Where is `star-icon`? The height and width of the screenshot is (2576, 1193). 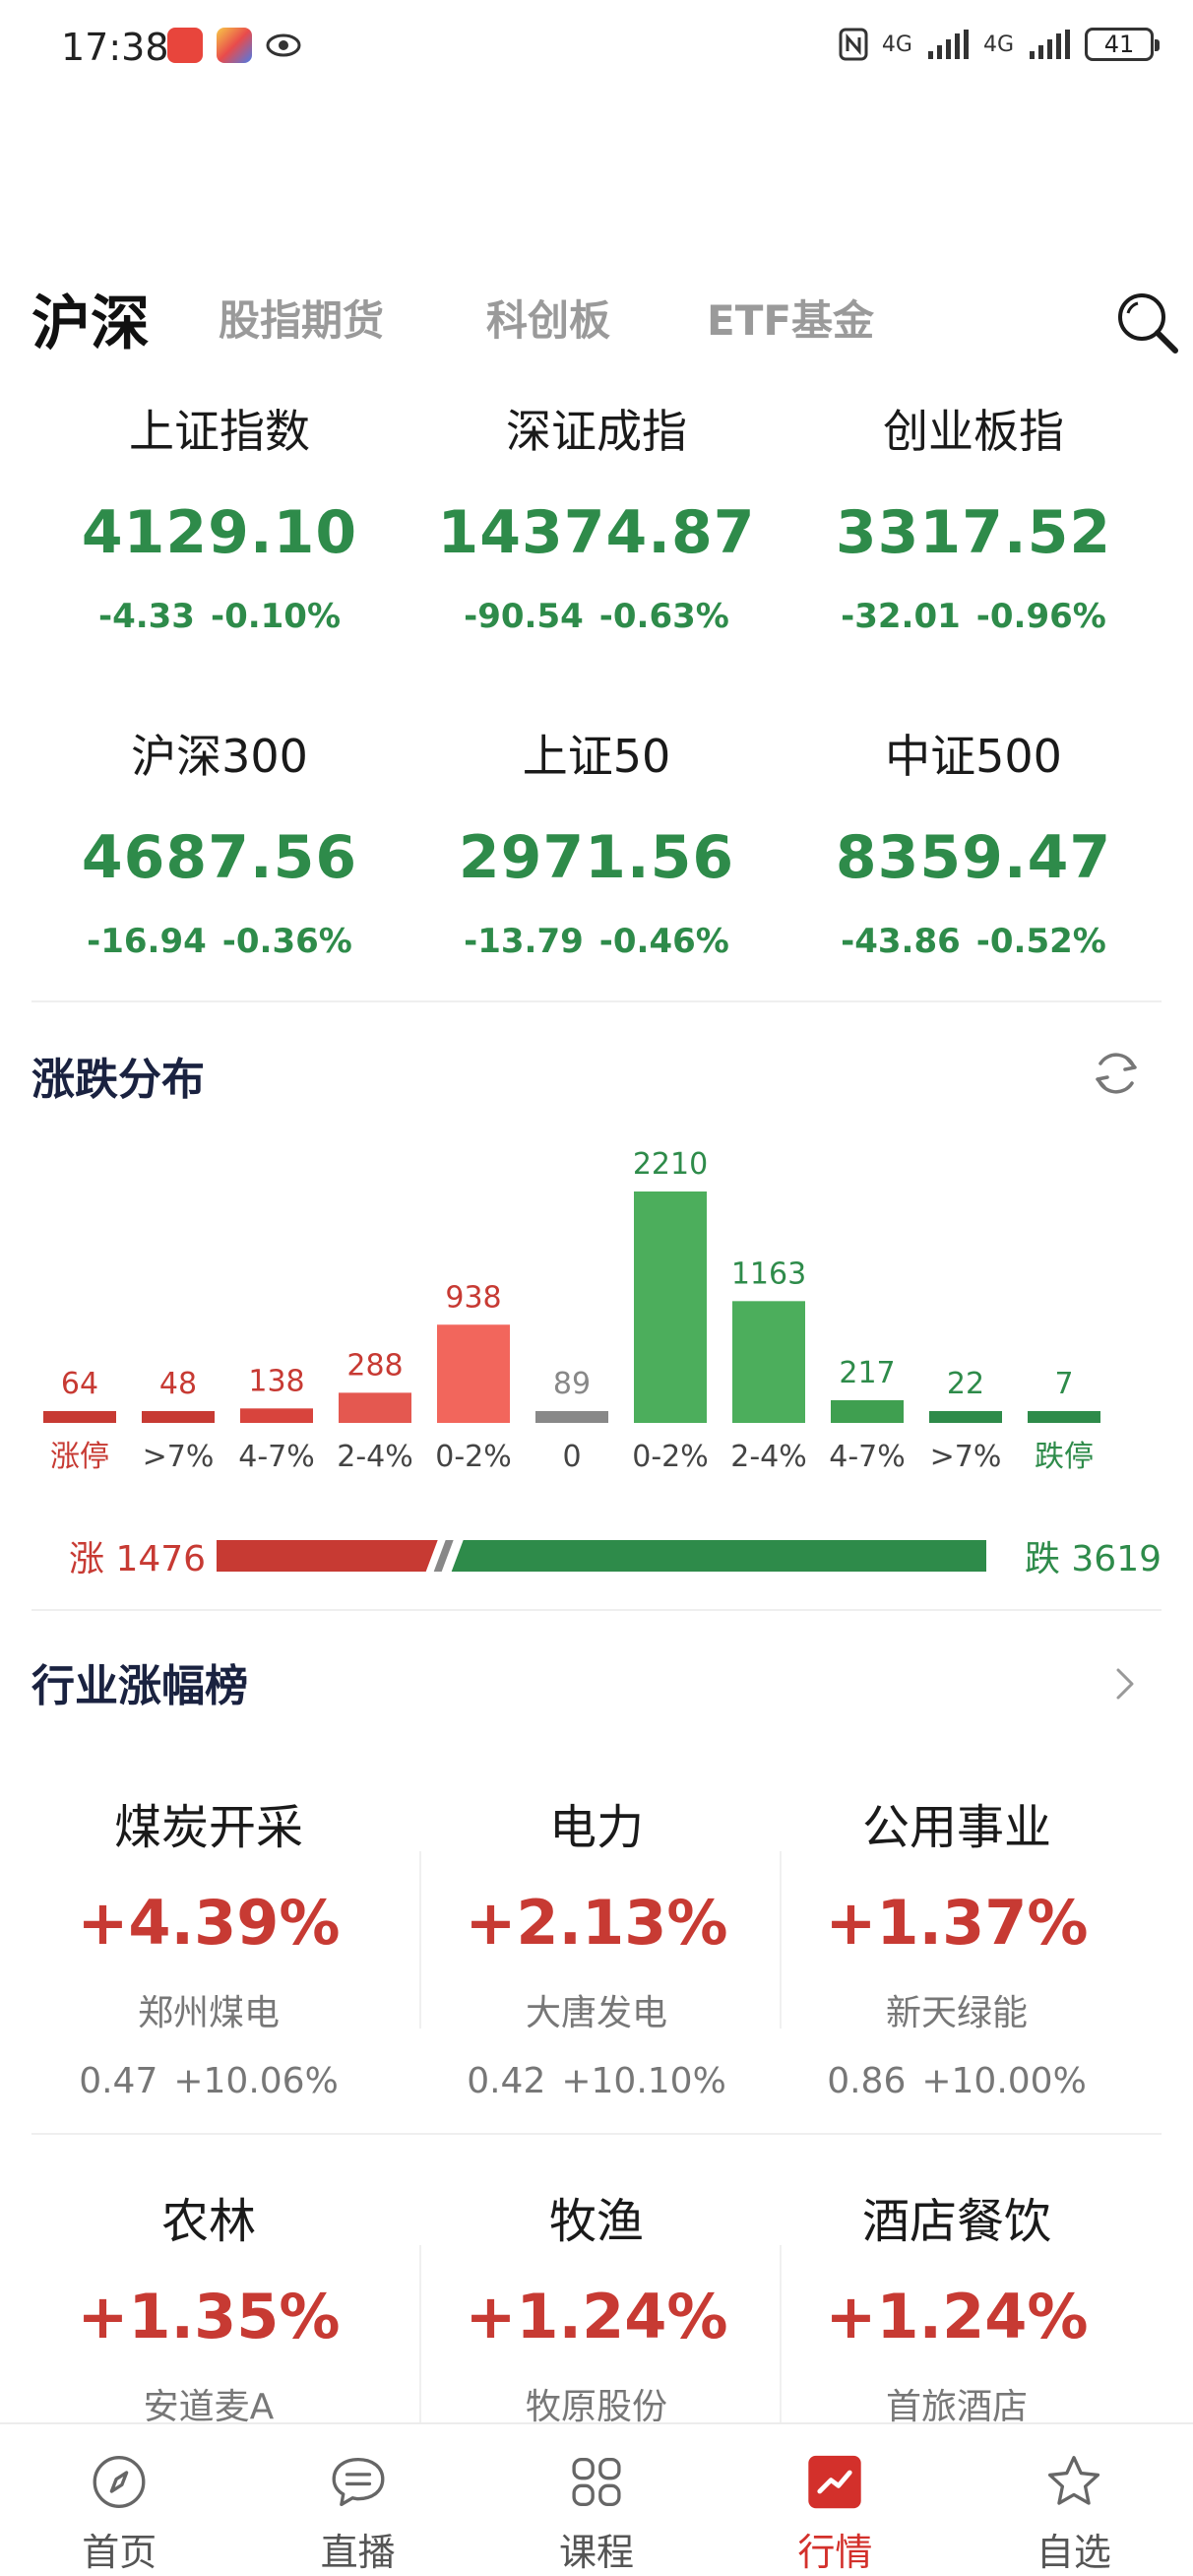 star-icon is located at coordinates (1073, 2480).